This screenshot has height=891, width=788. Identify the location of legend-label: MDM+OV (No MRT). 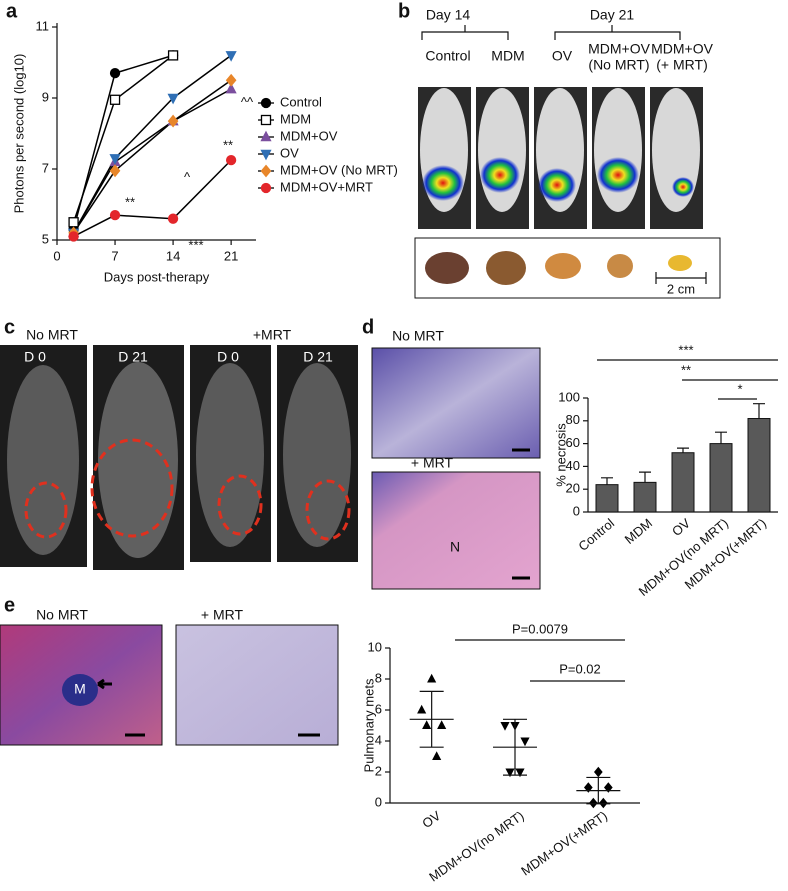
(339, 169).